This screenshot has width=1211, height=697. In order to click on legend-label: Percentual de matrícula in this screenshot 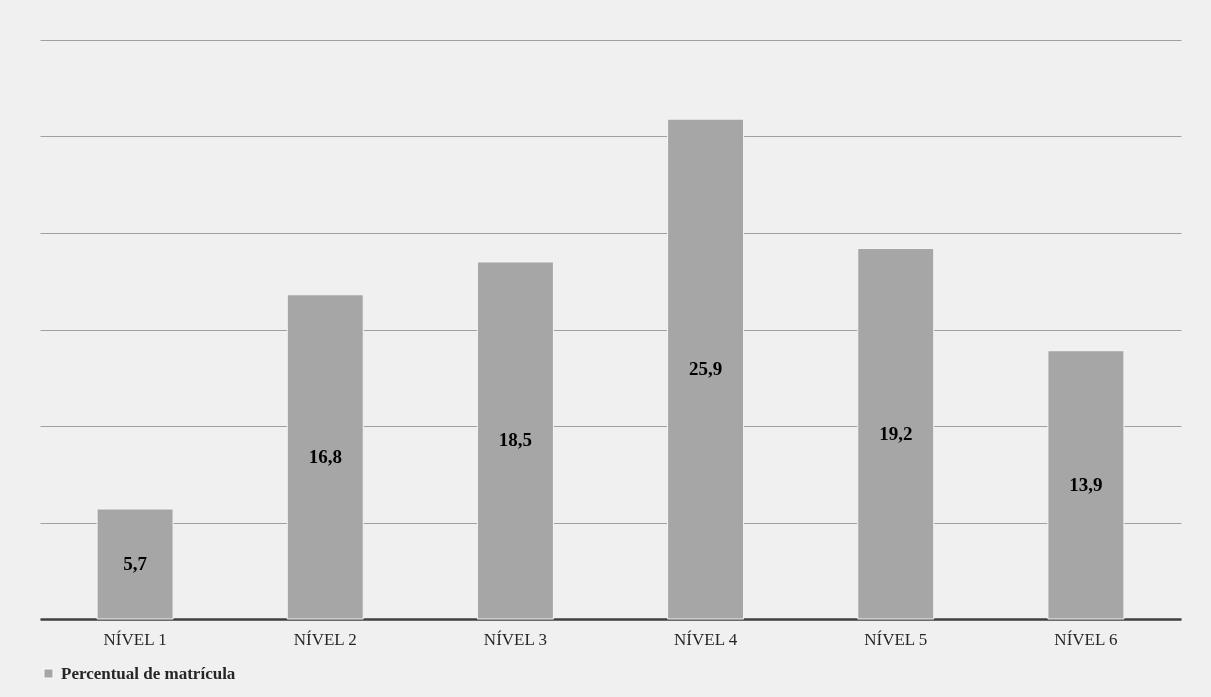, I will do `click(148, 673)`.